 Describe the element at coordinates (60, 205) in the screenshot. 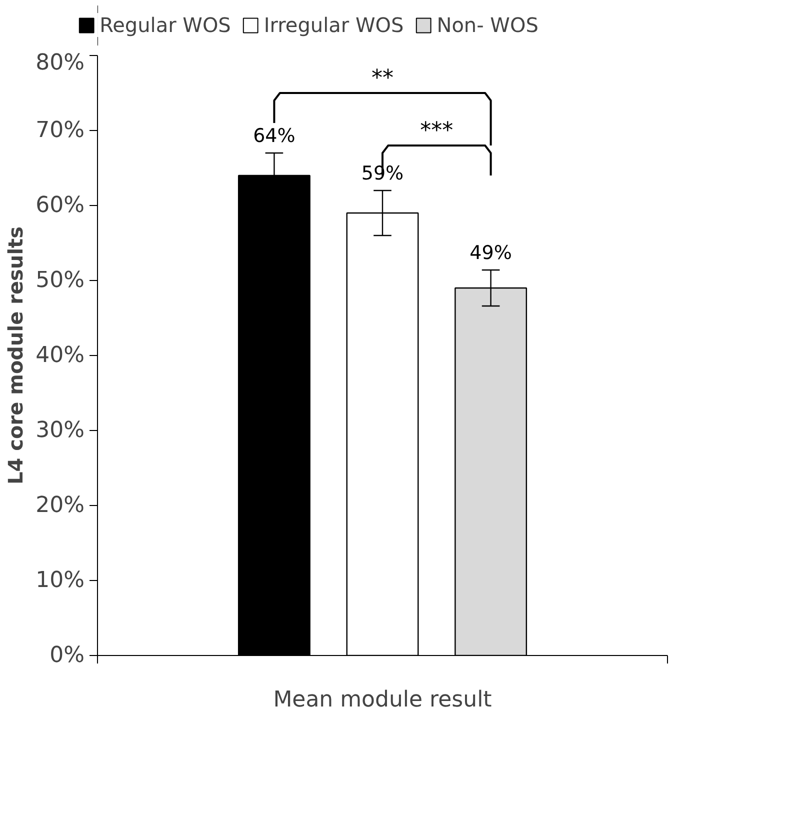

I see `y-tick-label: 60%` at that location.